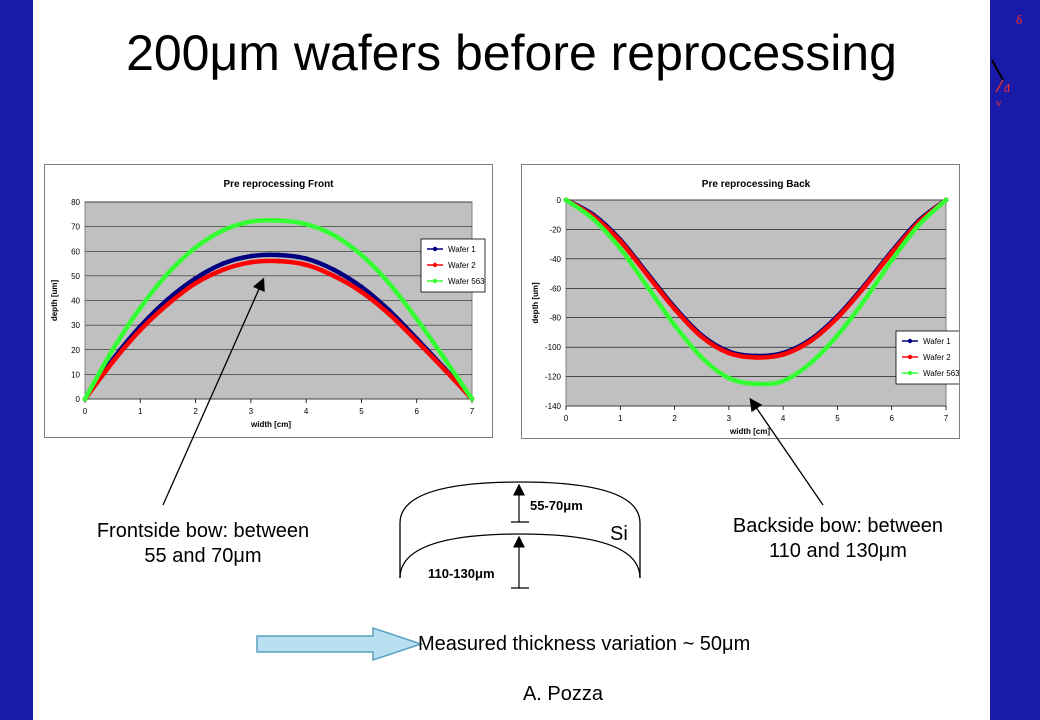 The width and height of the screenshot is (1040, 720). I want to click on y-tick-label: 20, so click(75, 350).